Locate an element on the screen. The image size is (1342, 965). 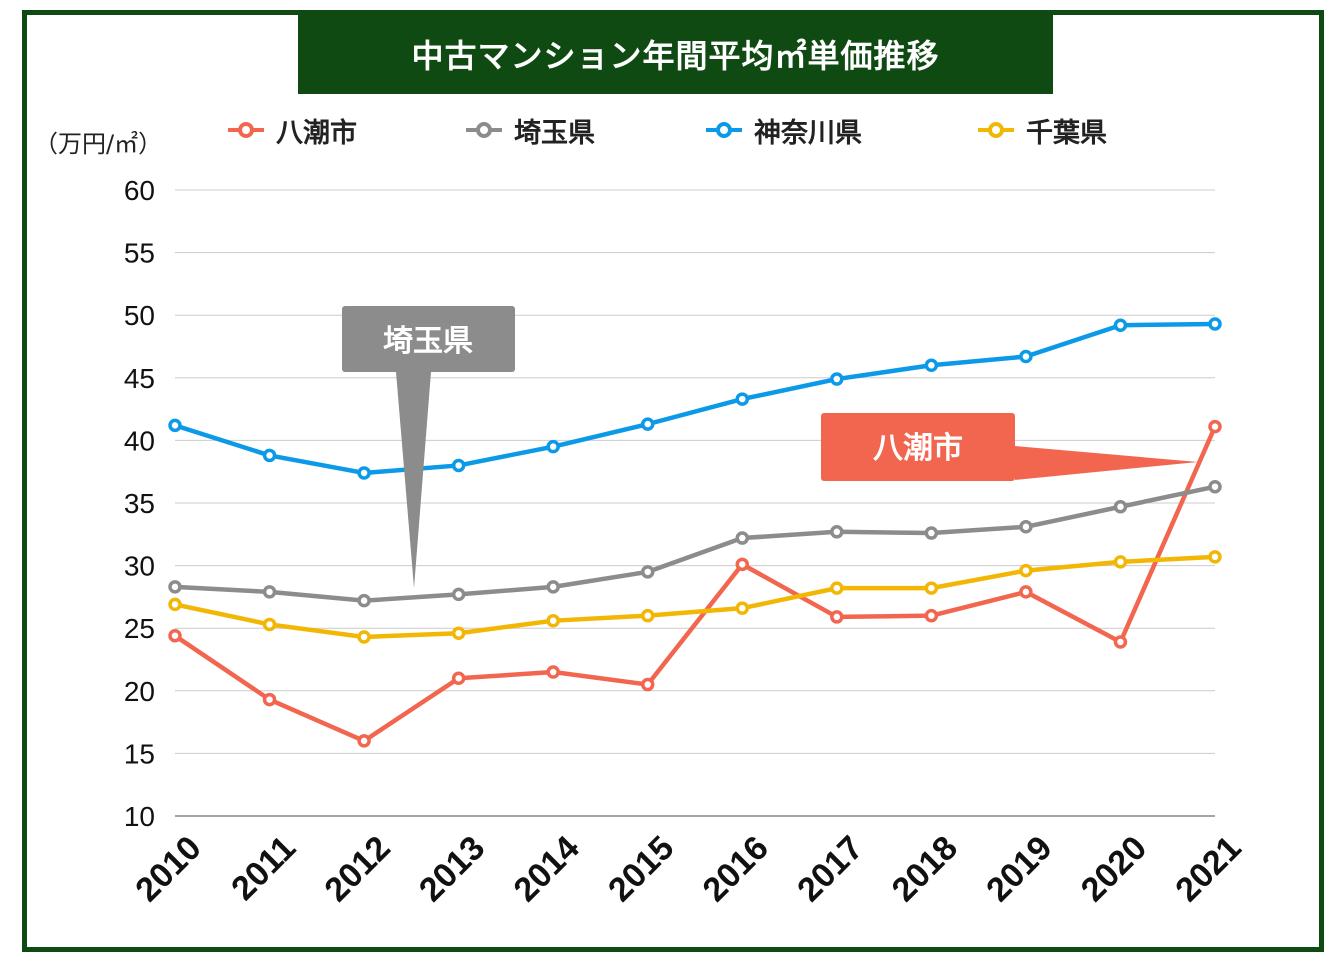
x-tick-label: 2010 is located at coordinates (168, 869).